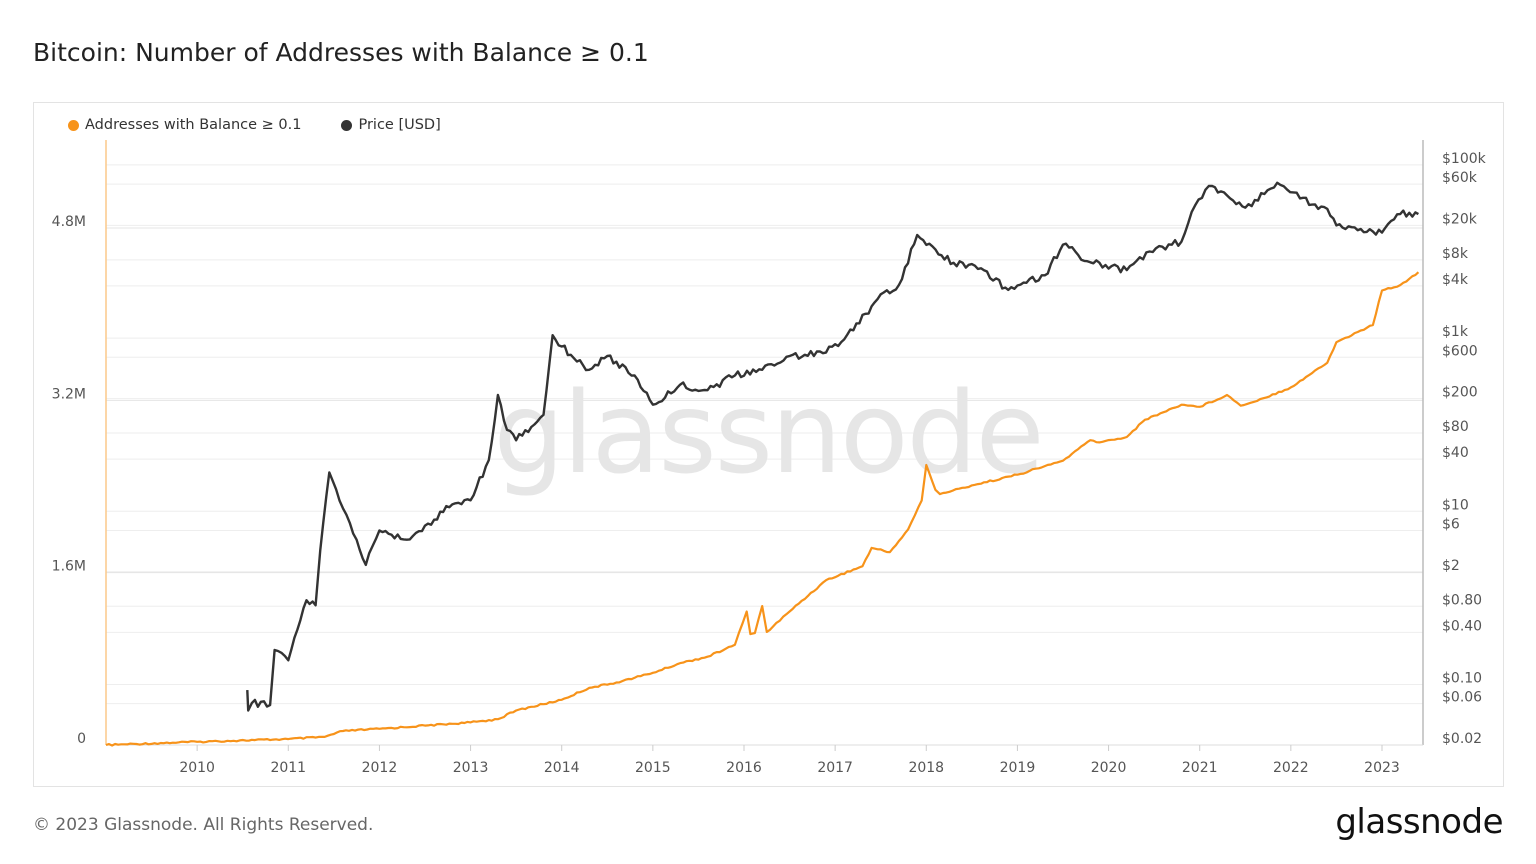 This screenshot has width=1536, height=864. I want to click on right-axis-tick-label: $600, so click(1460, 351).